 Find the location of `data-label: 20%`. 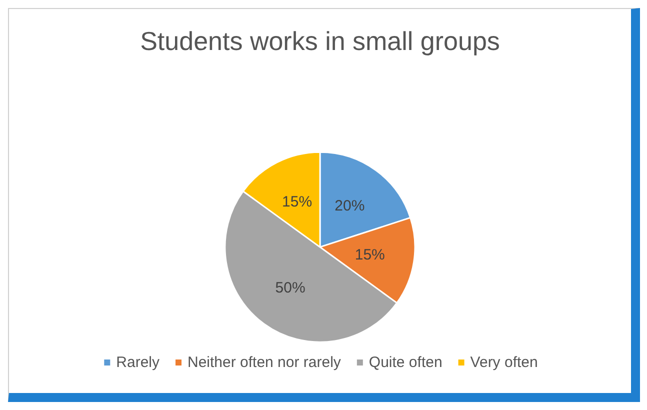

data-label: 20% is located at coordinates (349, 206).